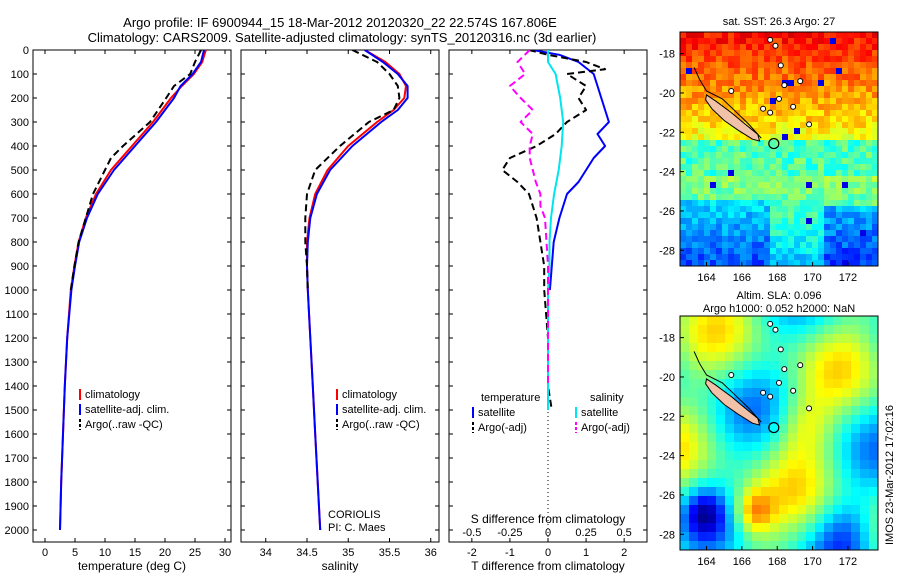 This screenshot has height=580, width=900. Describe the element at coordinates (548, 566) in the screenshot. I see `x-axis-label: T difference from climatology` at that location.